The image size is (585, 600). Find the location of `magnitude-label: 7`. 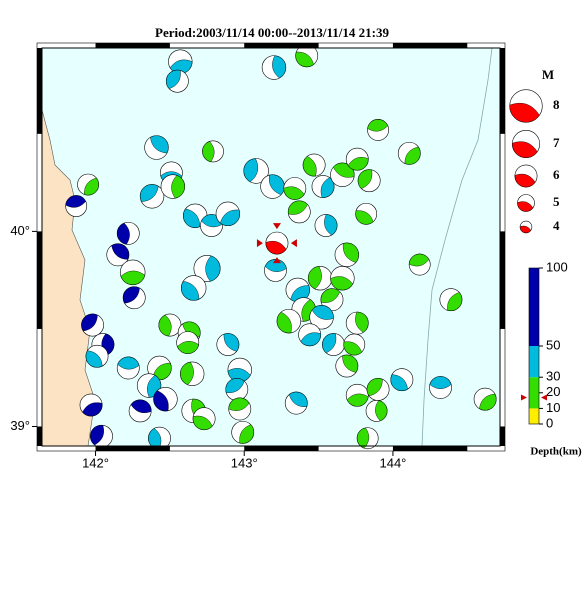

magnitude-label: 7 is located at coordinates (556, 142).